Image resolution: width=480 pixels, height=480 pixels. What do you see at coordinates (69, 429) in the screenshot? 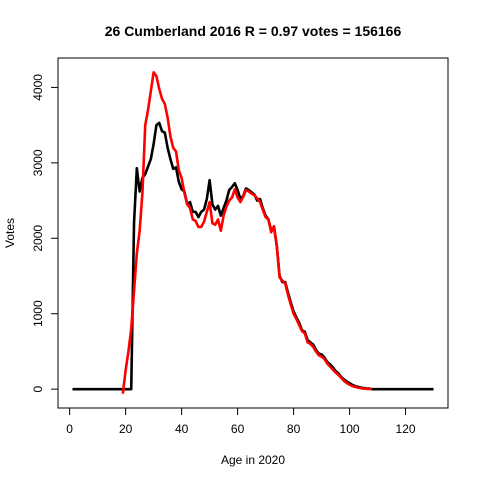
I see `x-tick-label: 0` at bounding box center [69, 429].